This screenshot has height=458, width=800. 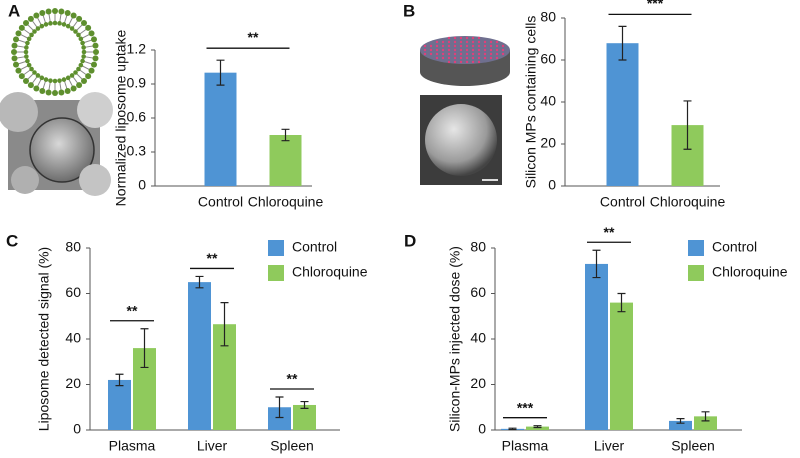 I want to click on panel-label: C, so click(x=12, y=240).